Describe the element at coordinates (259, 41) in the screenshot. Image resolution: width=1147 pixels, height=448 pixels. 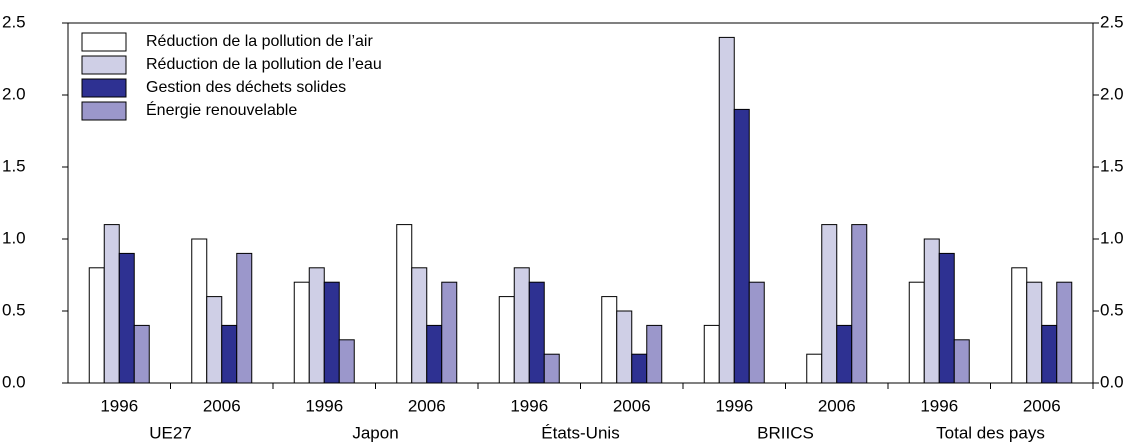
I see `legend-label: Réduction de la pollution de l’air` at that location.